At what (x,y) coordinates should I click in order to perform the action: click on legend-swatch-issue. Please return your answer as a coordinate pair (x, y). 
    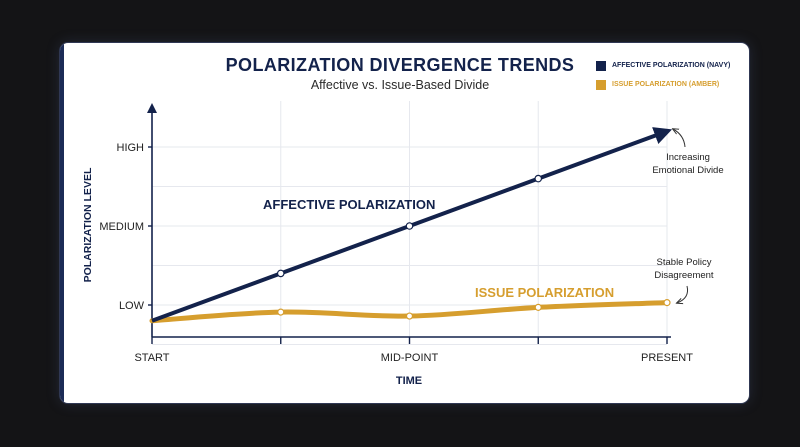
    Looking at the image, I should click on (601, 84).